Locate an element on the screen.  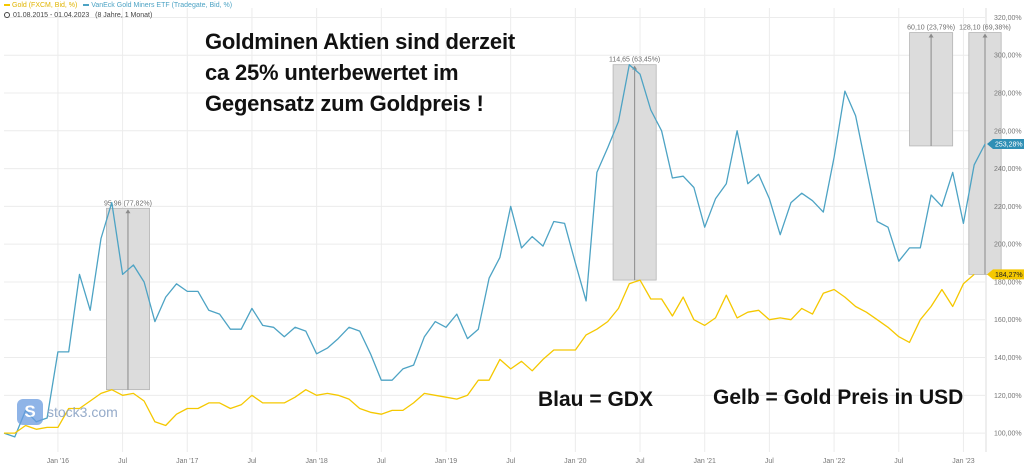
note-blue: Blau = GDX is located at coordinates (595, 399).